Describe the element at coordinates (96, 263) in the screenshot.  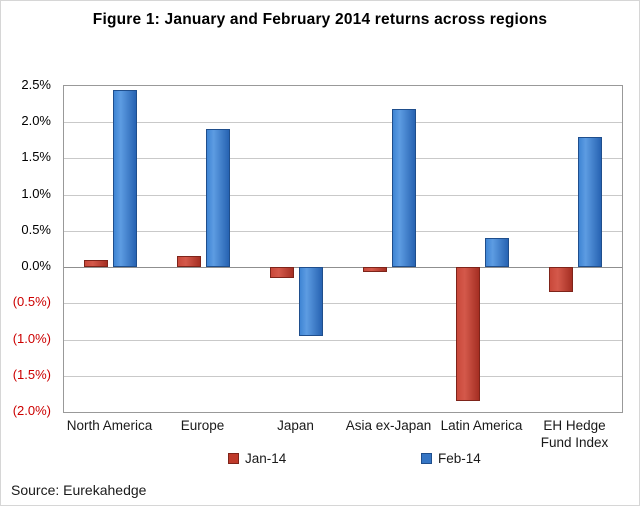
I see `bar-jan-14-north-america` at that location.